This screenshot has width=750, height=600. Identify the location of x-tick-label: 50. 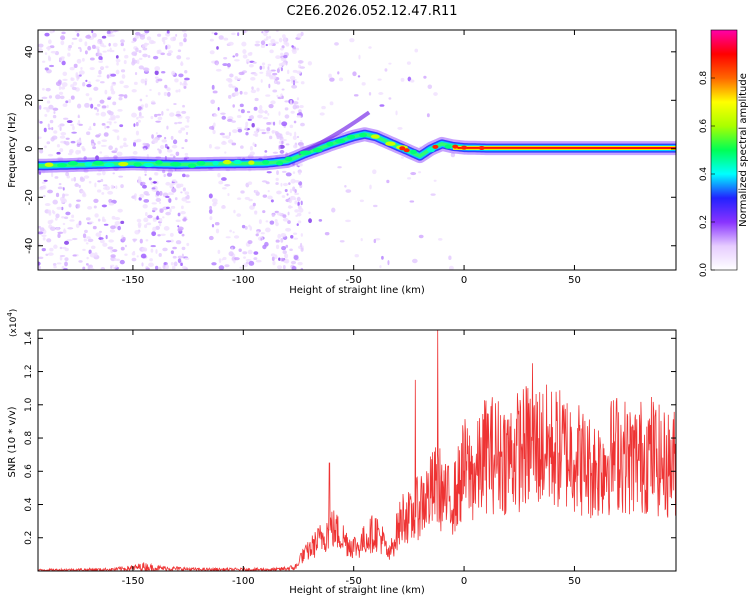
(574, 581).